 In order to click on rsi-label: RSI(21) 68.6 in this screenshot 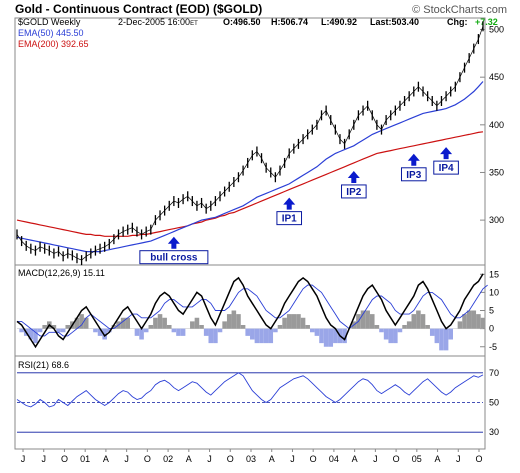, I will do `click(43, 365)`.